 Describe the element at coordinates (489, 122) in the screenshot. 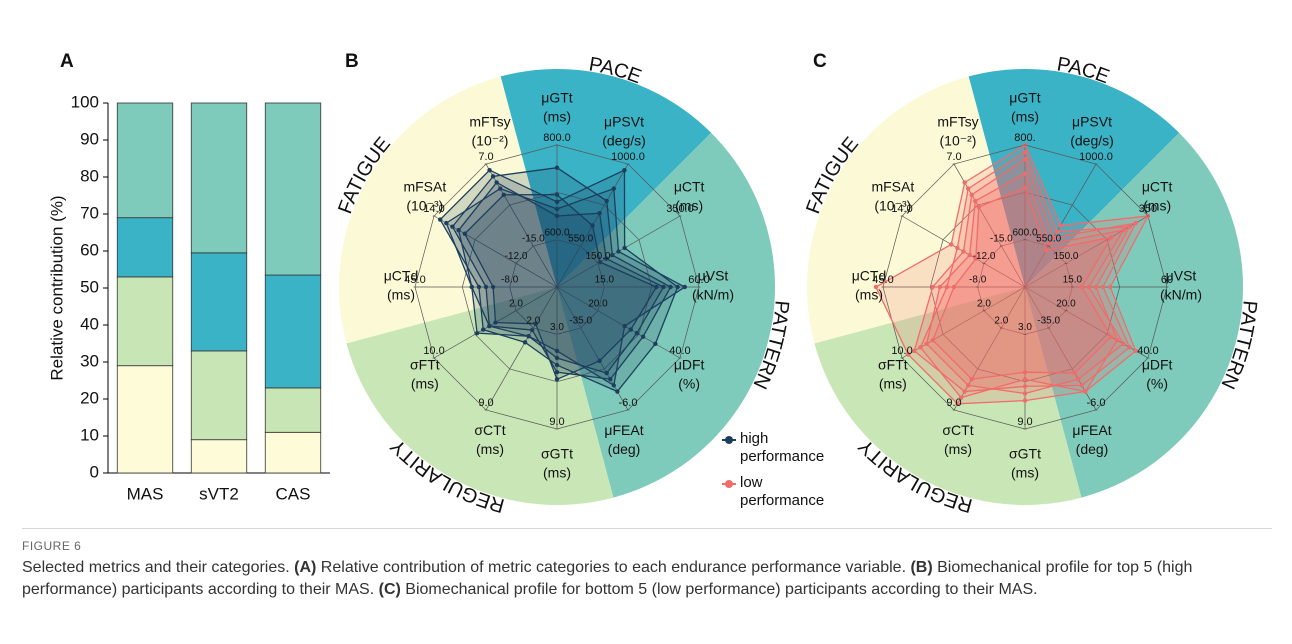

I see `axis-name: mFTsy` at that location.